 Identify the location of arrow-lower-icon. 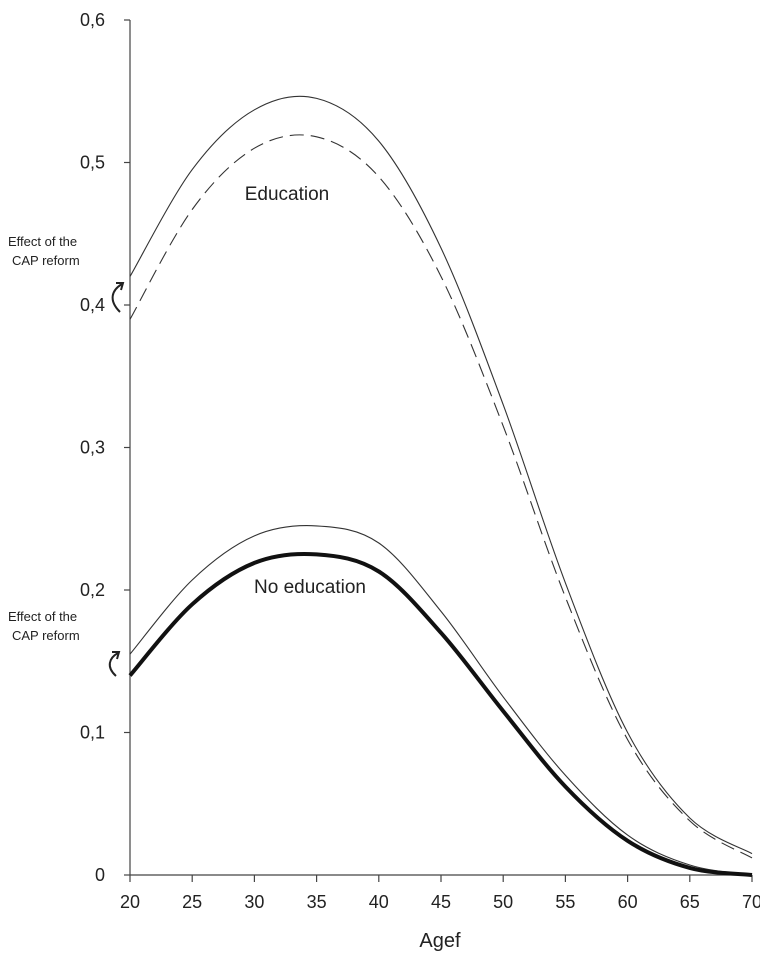
(113, 664).